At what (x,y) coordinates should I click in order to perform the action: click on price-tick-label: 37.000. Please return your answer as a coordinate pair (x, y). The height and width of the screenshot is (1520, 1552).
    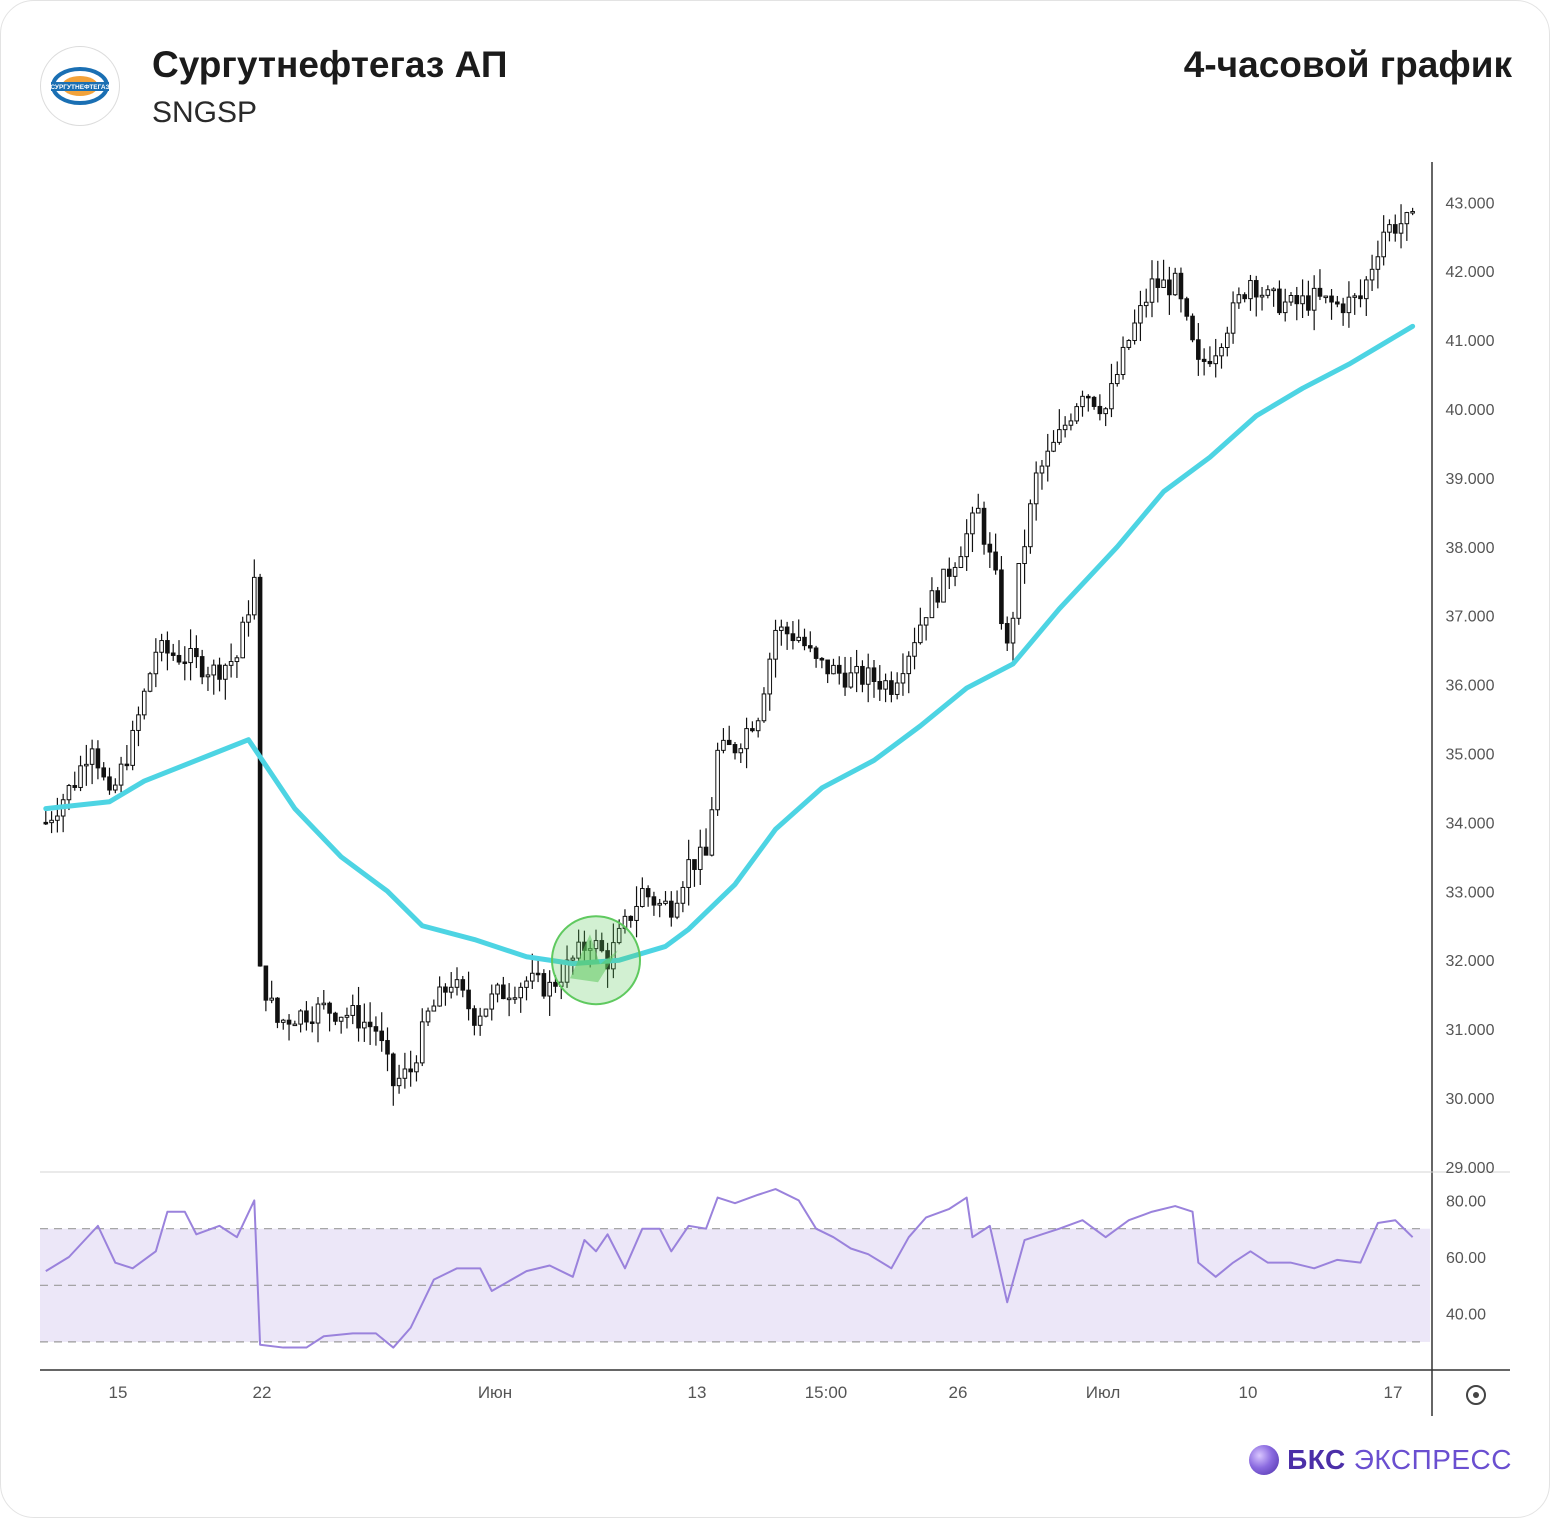
    Looking at the image, I should click on (1470, 617).